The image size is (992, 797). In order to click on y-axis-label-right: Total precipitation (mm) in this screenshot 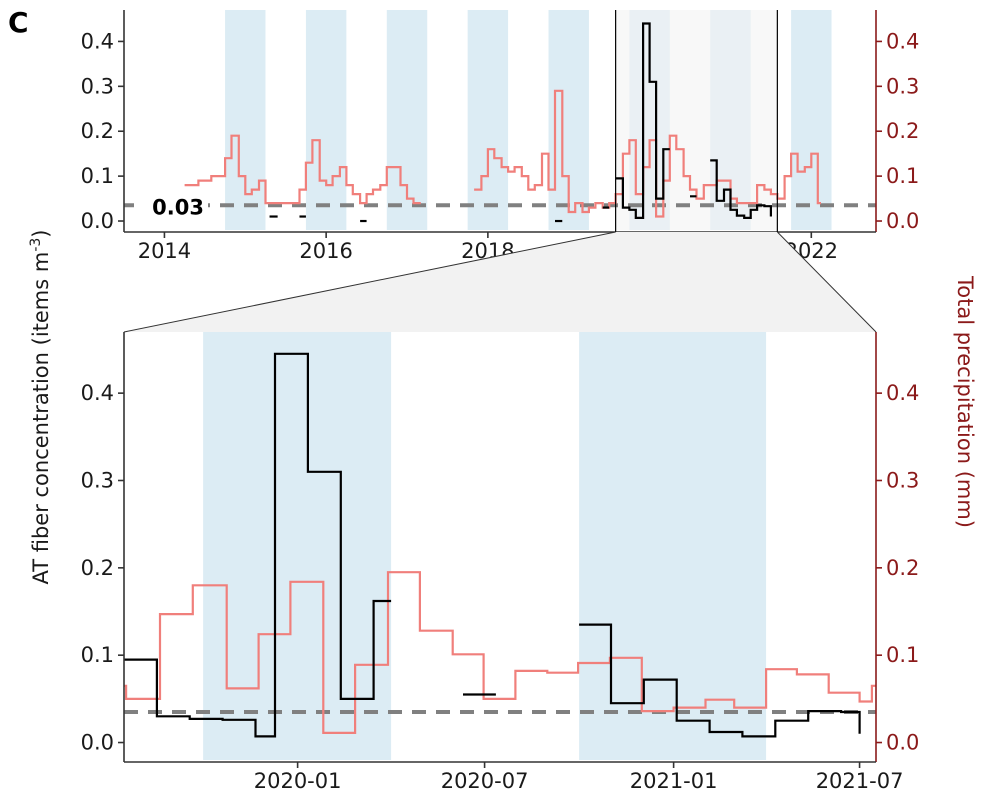, I will do `click(965, 401)`.